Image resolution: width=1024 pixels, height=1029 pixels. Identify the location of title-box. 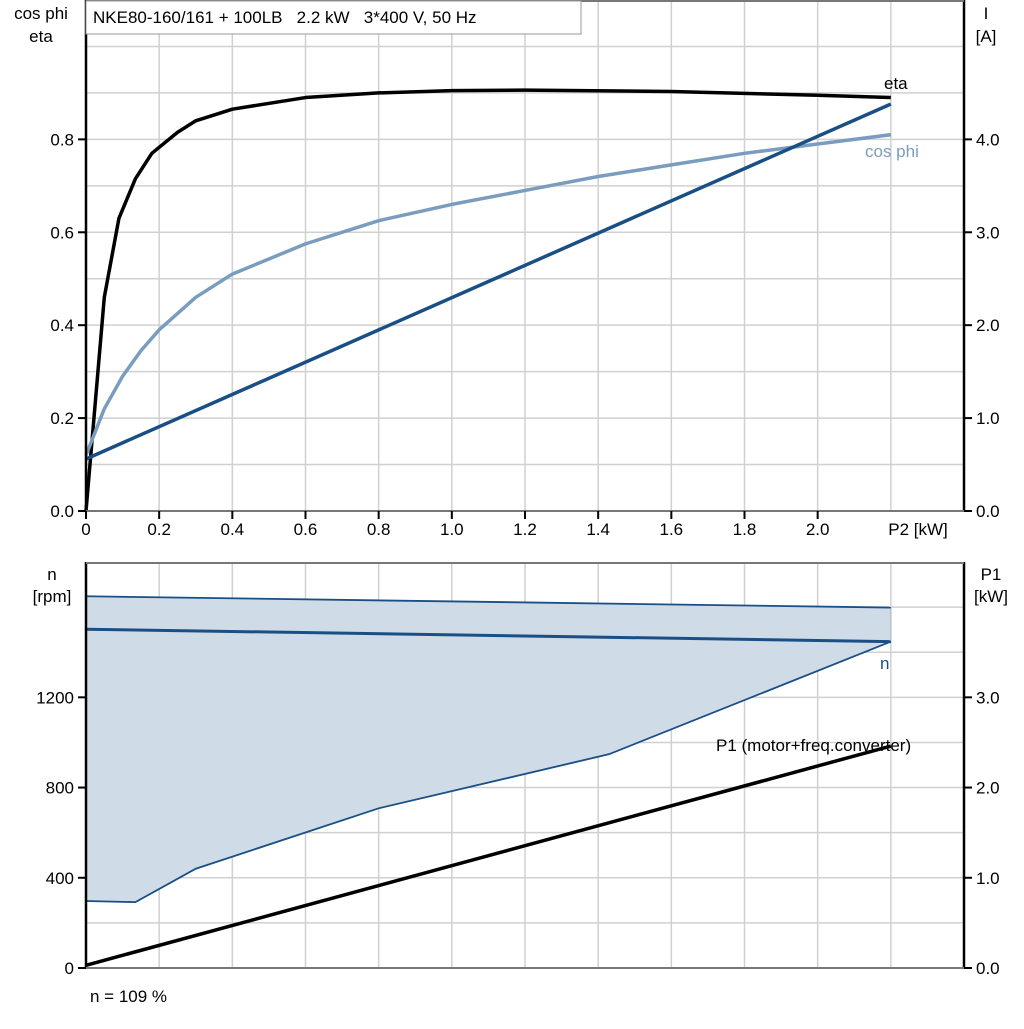
(333, 17).